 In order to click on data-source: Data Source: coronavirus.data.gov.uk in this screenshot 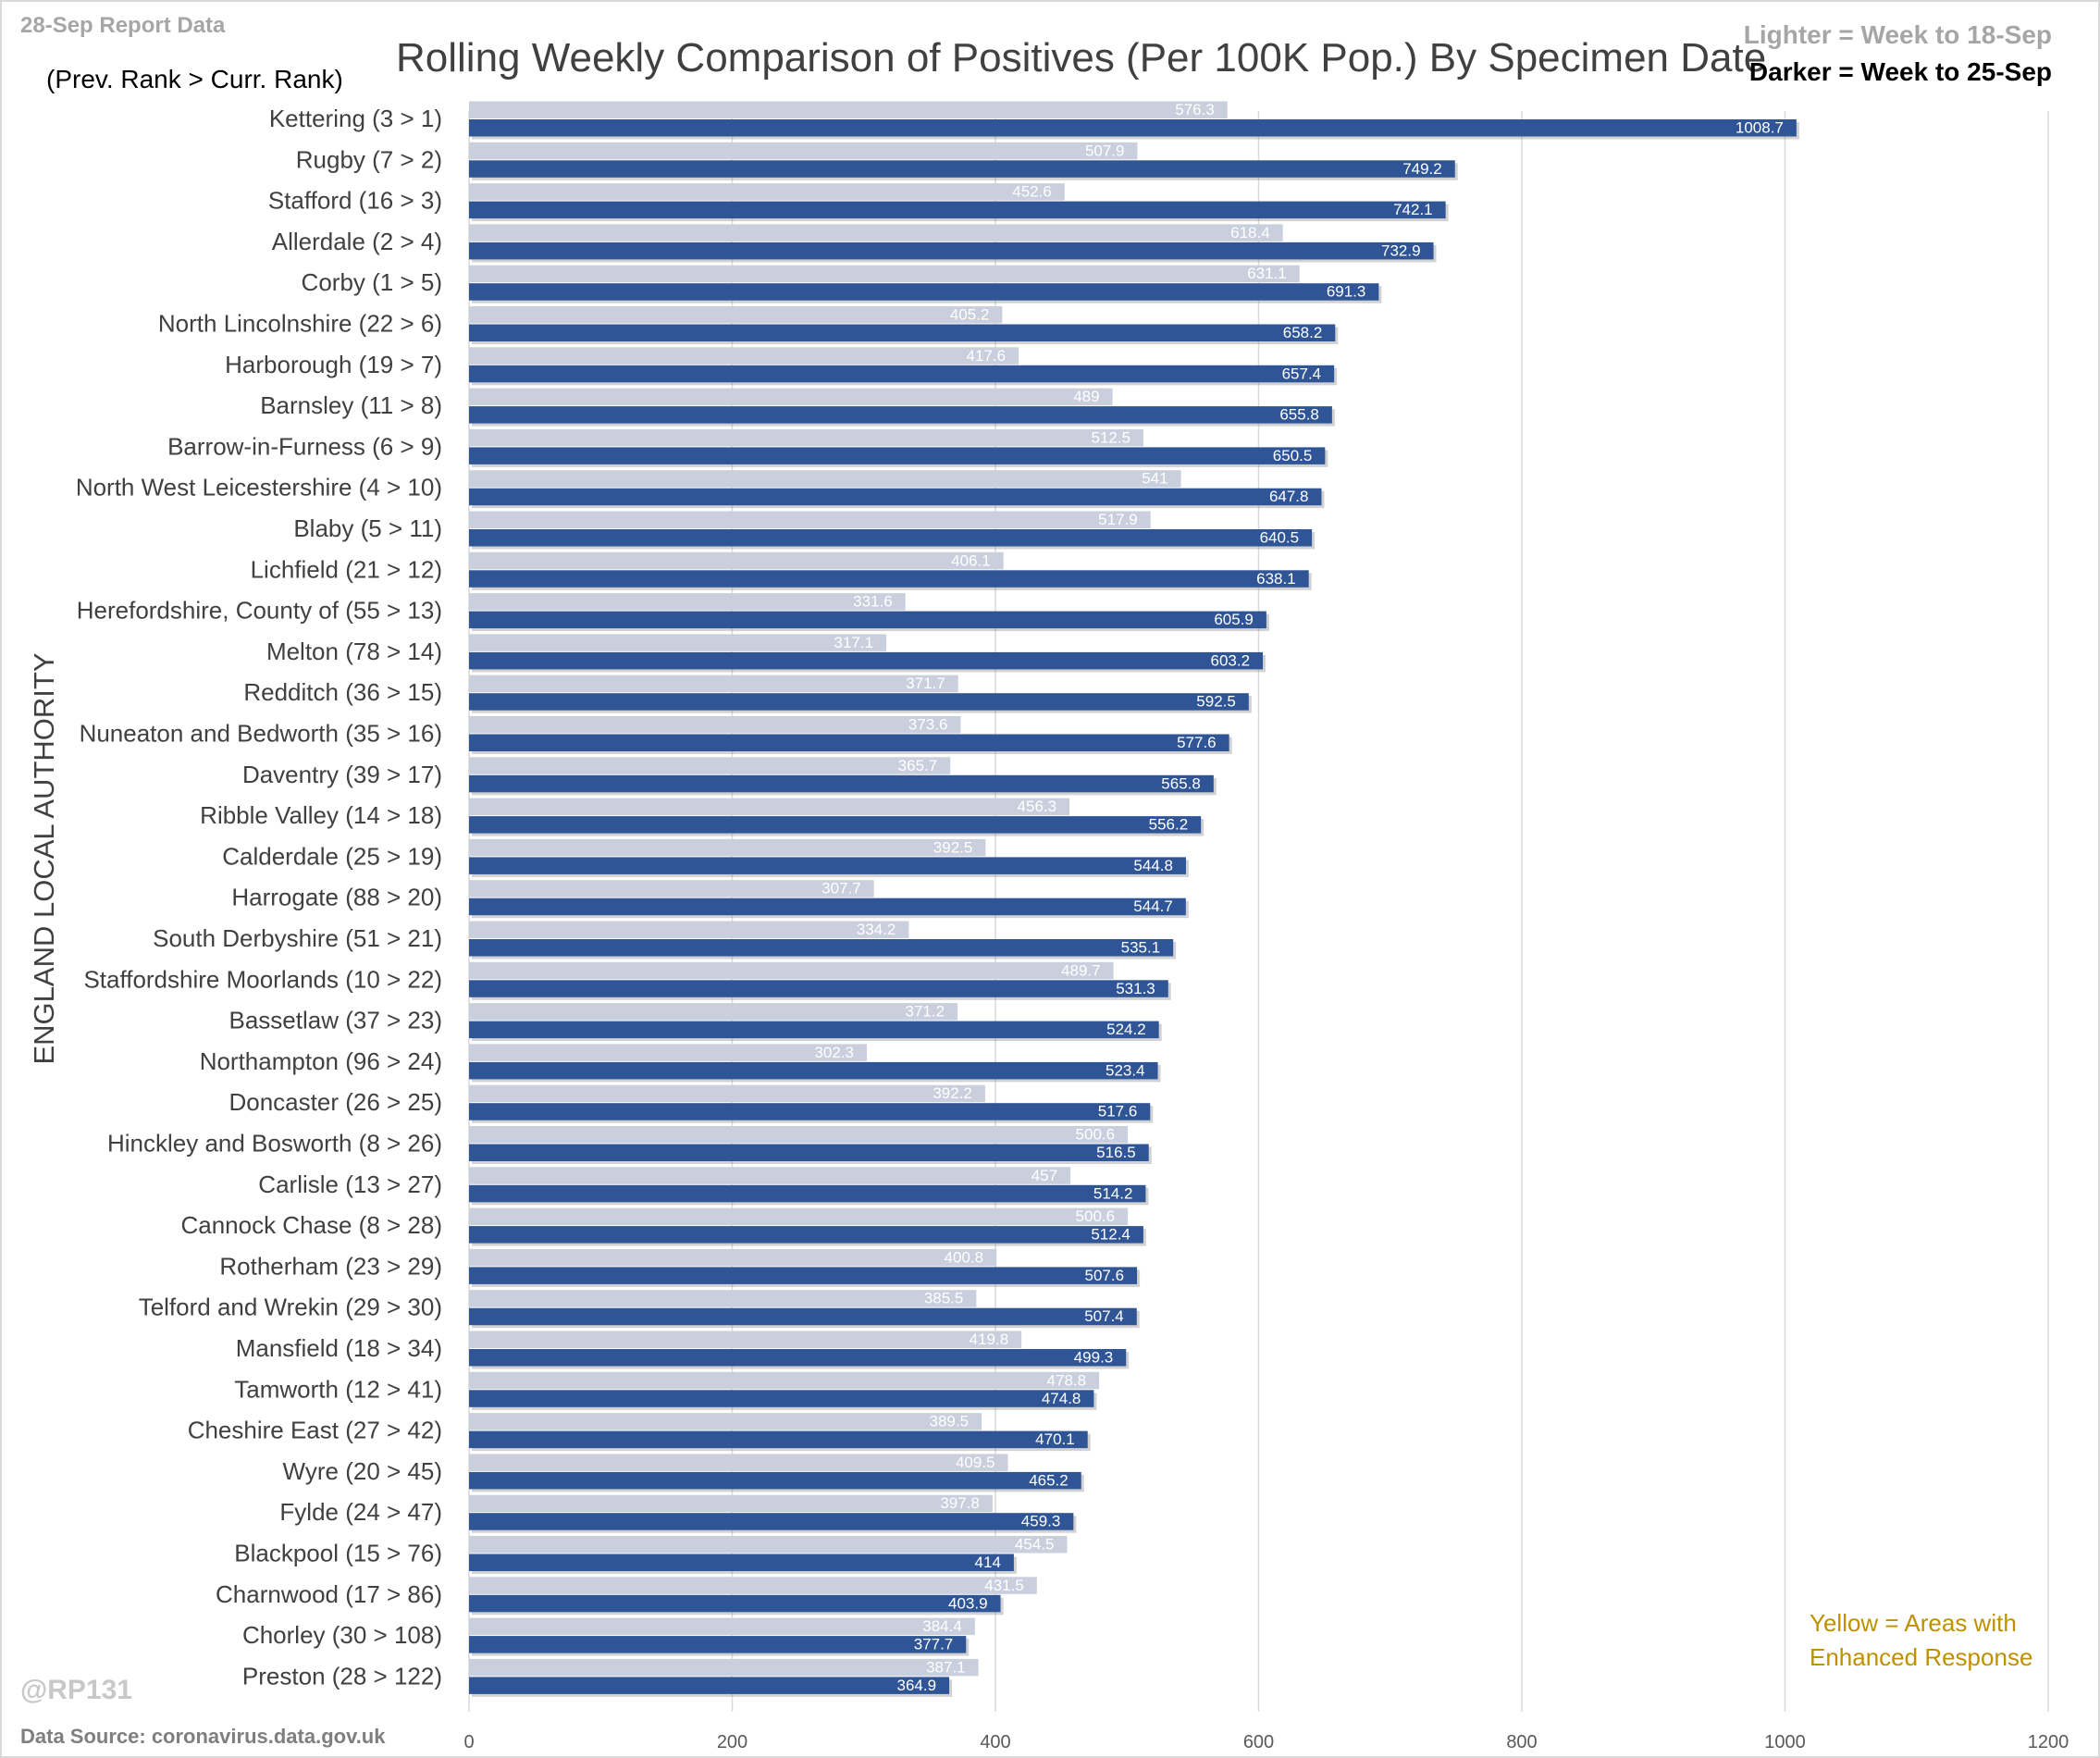, I will do `click(203, 1736)`.